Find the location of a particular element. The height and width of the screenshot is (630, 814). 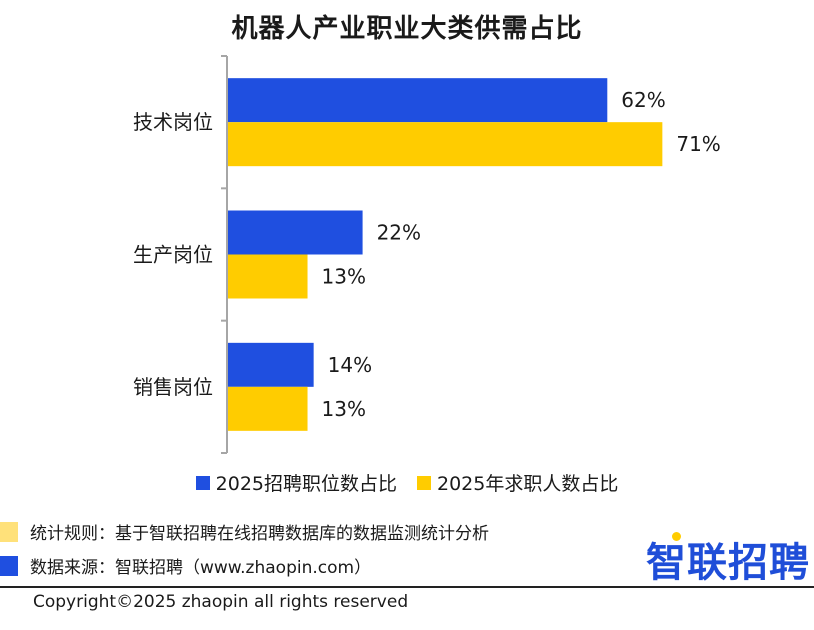

logo-dot-icon is located at coordinates (676, 536).